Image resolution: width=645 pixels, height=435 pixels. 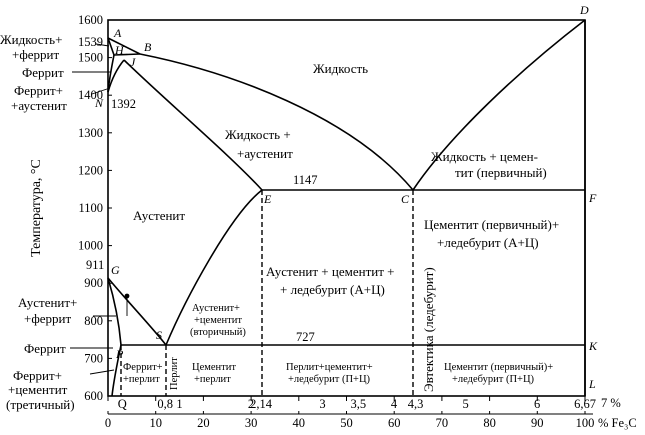 What do you see at coordinates (416, 404) in the screenshot?
I see `carbon-tick-label: 4,3` at bounding box center [416, 404].